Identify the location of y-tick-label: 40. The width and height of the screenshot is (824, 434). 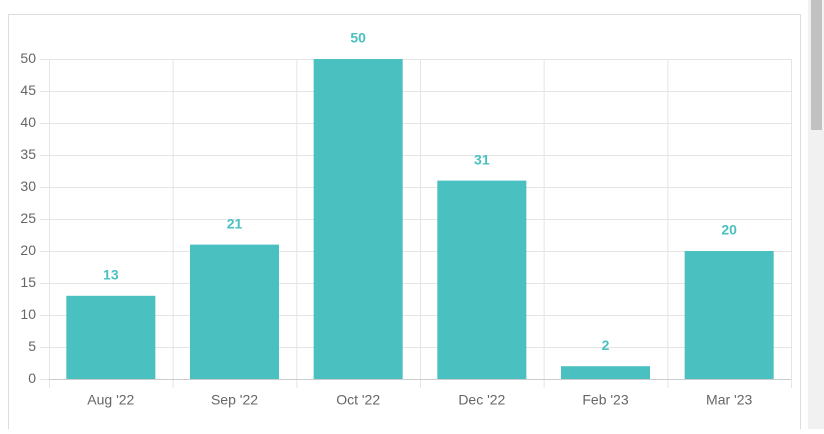
(28, 122).